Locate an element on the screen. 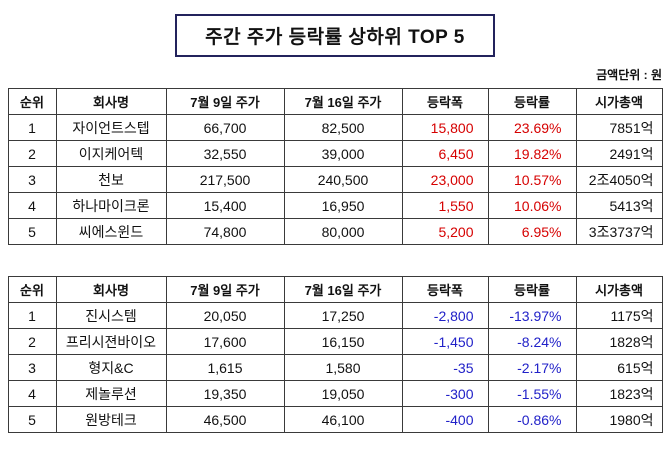 Image resolution: width=670 pixels, height=460 pixels. cell-company: 씨에스윈드 is located at coordinates (111, 231).